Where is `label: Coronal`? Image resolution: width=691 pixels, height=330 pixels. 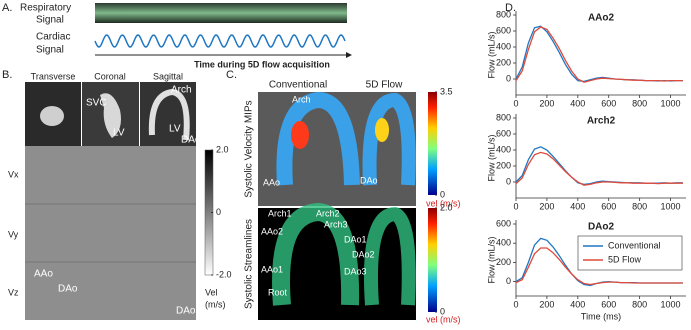 label: Coronal is located at coordinates (110, 76).